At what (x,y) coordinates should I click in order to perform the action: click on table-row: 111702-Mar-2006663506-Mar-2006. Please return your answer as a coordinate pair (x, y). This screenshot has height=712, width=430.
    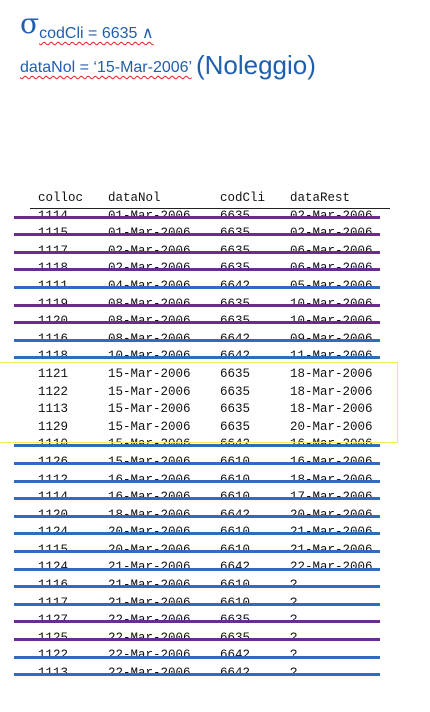
    Looking at the image, I should click on (214, 252).